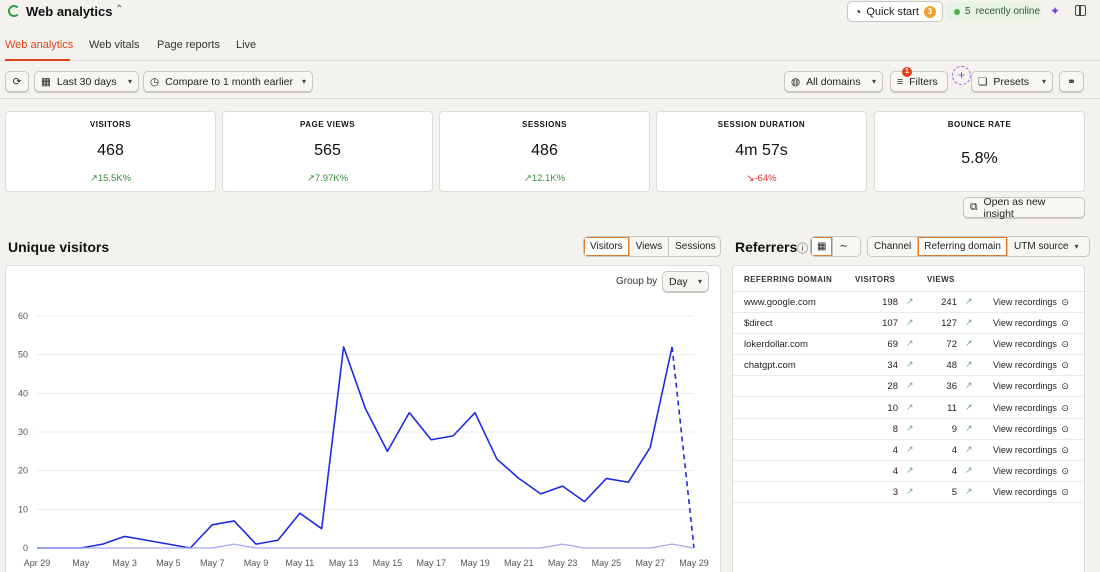 The width and height of the screenshot is (1100, 572). I want to click on stat-card-page-views: PAGE VIEWS 565 ↗7.97K%, so click(327, 151).